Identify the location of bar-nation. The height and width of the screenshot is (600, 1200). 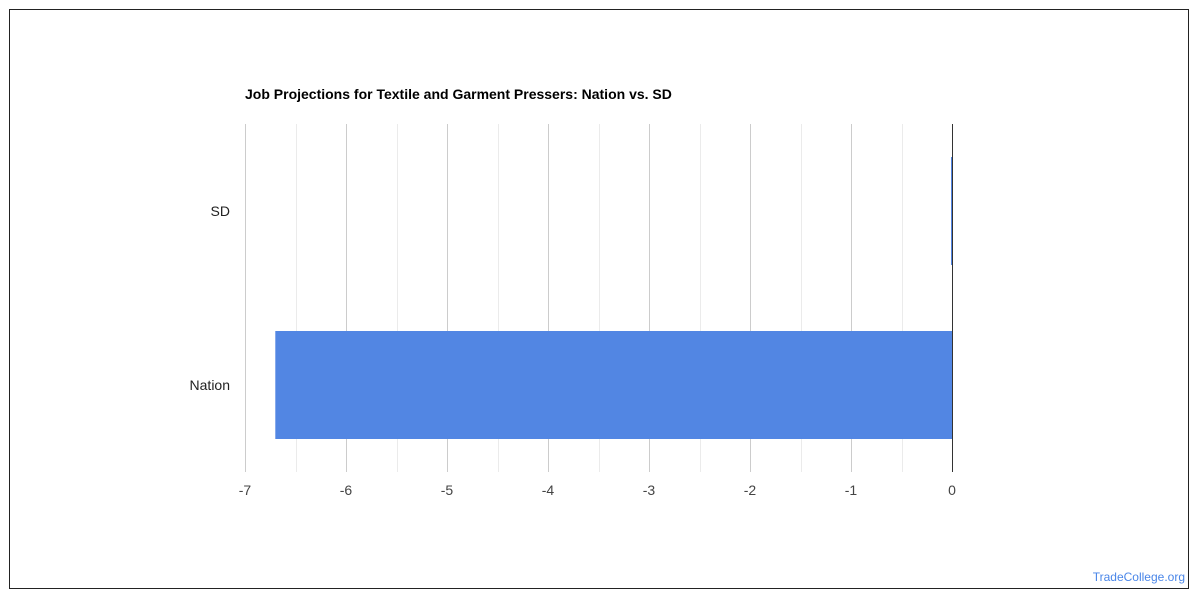
(613, 385).